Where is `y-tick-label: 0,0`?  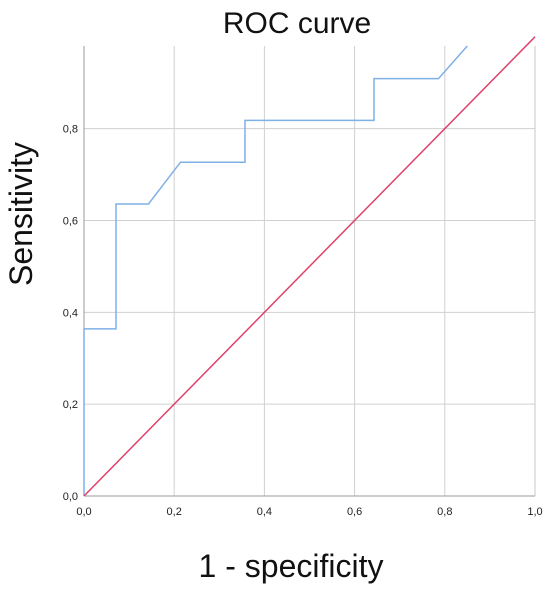 y-tick-label: 0,0 is located at coordinates (70, 497).